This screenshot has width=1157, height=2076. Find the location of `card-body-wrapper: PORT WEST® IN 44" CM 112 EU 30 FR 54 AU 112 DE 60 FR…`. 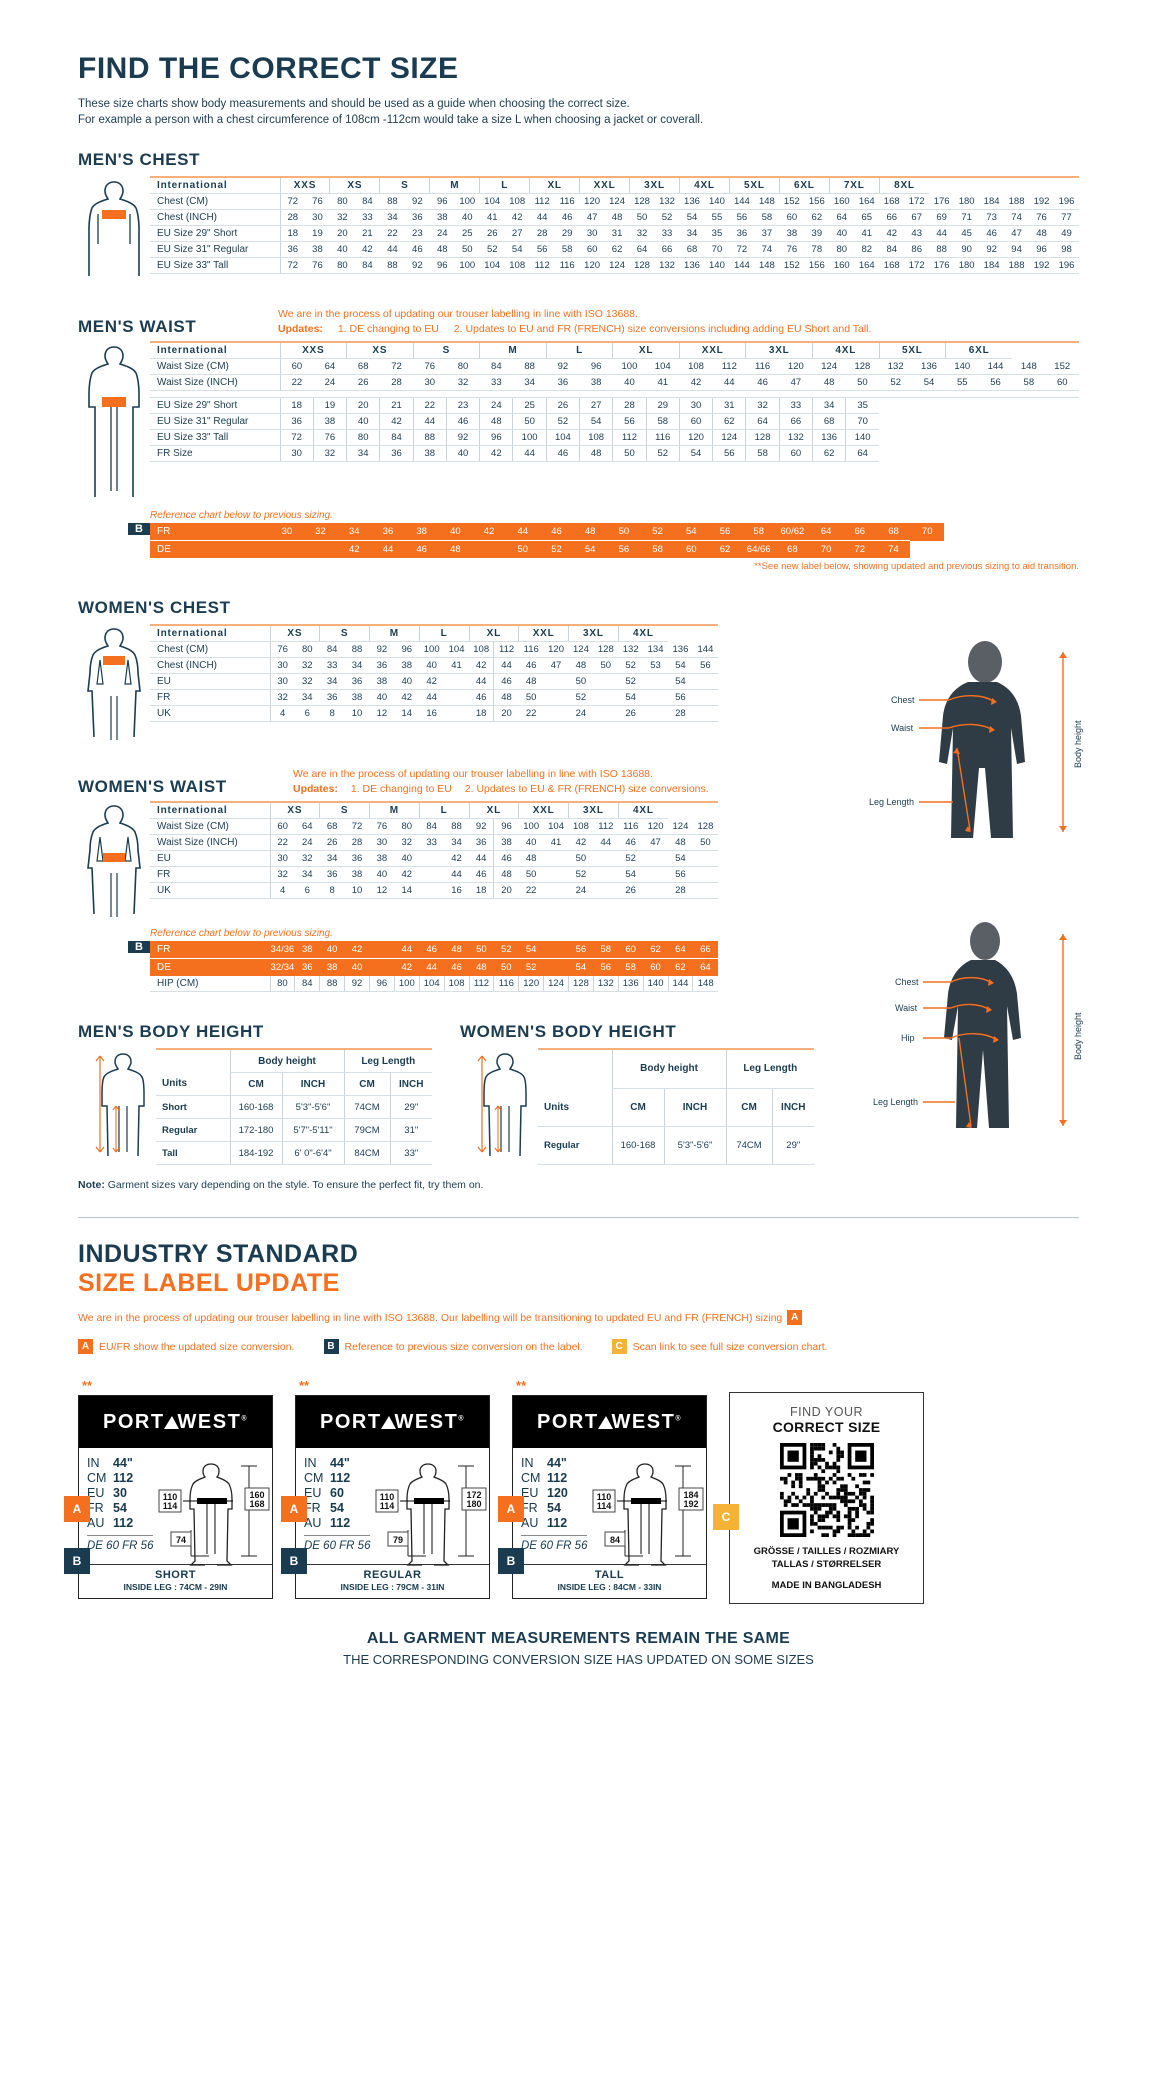

card-body-wrapper: PORT WEST® IN 44" CM 112 EU 30 FR 54 AU 112 DE 60 FR… is located at coordinates (175, 1497).